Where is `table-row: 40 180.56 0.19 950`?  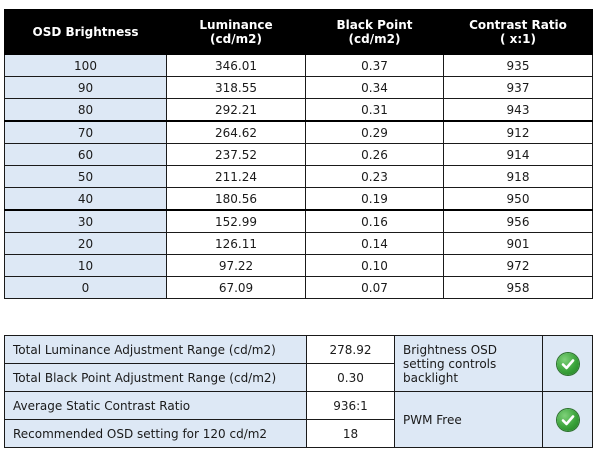 table-row: 40 180.56 0.19 950 is located at coordinates (298, 199).